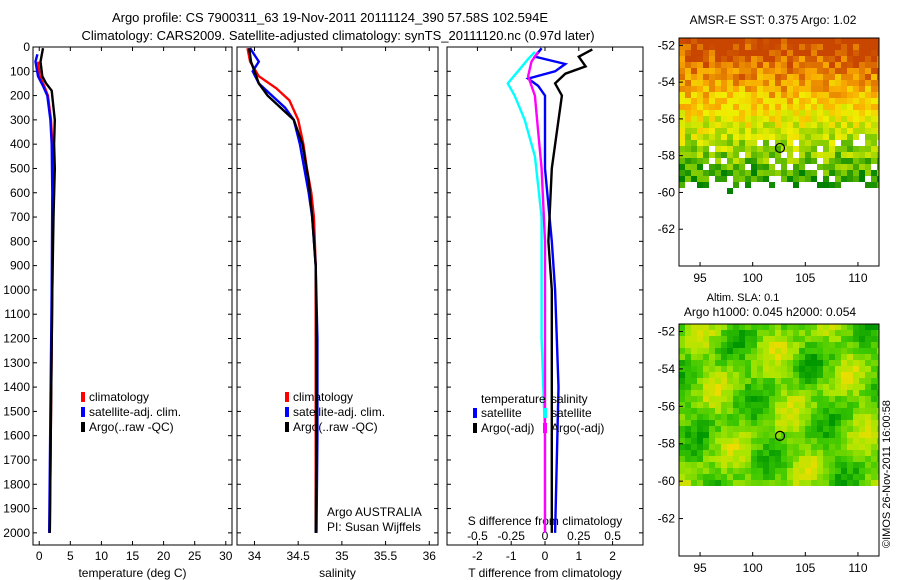 Image resolution: width=900 pixels, height=580 pixels. What do you see at coordinates (20, 144) in the screenshot?
I see `depth-tick-label: 400` at bounding box center [20, 144].